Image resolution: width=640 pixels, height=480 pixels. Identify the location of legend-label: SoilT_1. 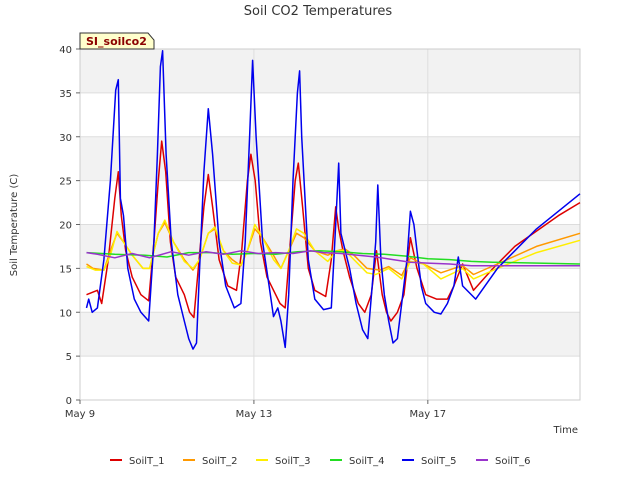
(147, 461).